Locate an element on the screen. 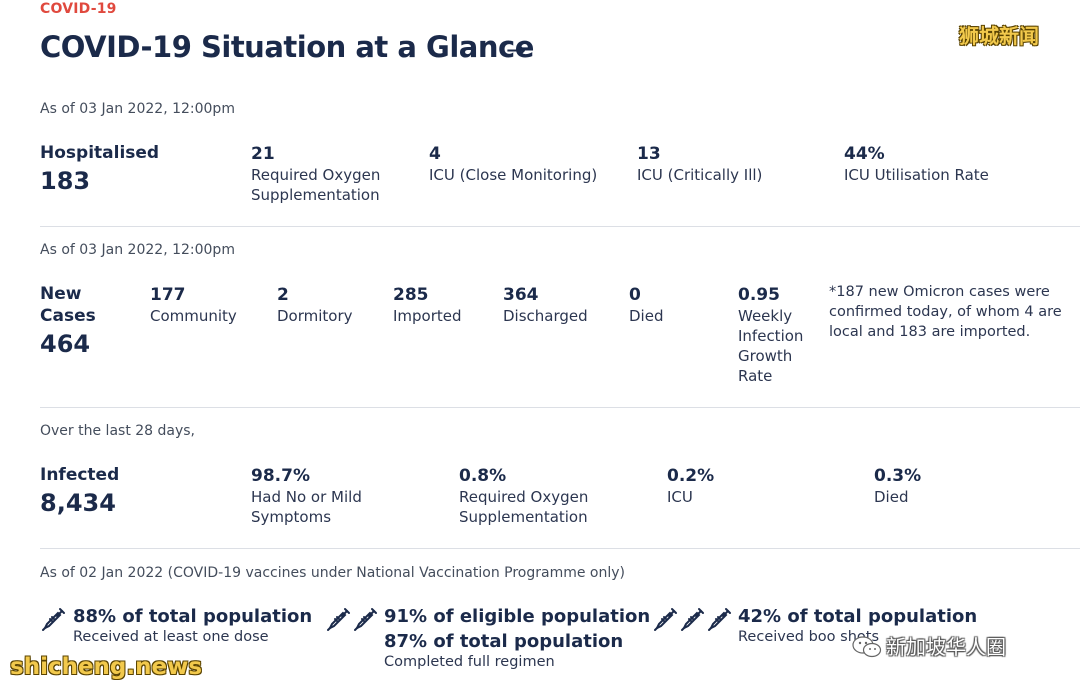 This screenshot has width=1080, height=694. stat-dormitory-label: Dormitory is located at coordinates (315, 316).